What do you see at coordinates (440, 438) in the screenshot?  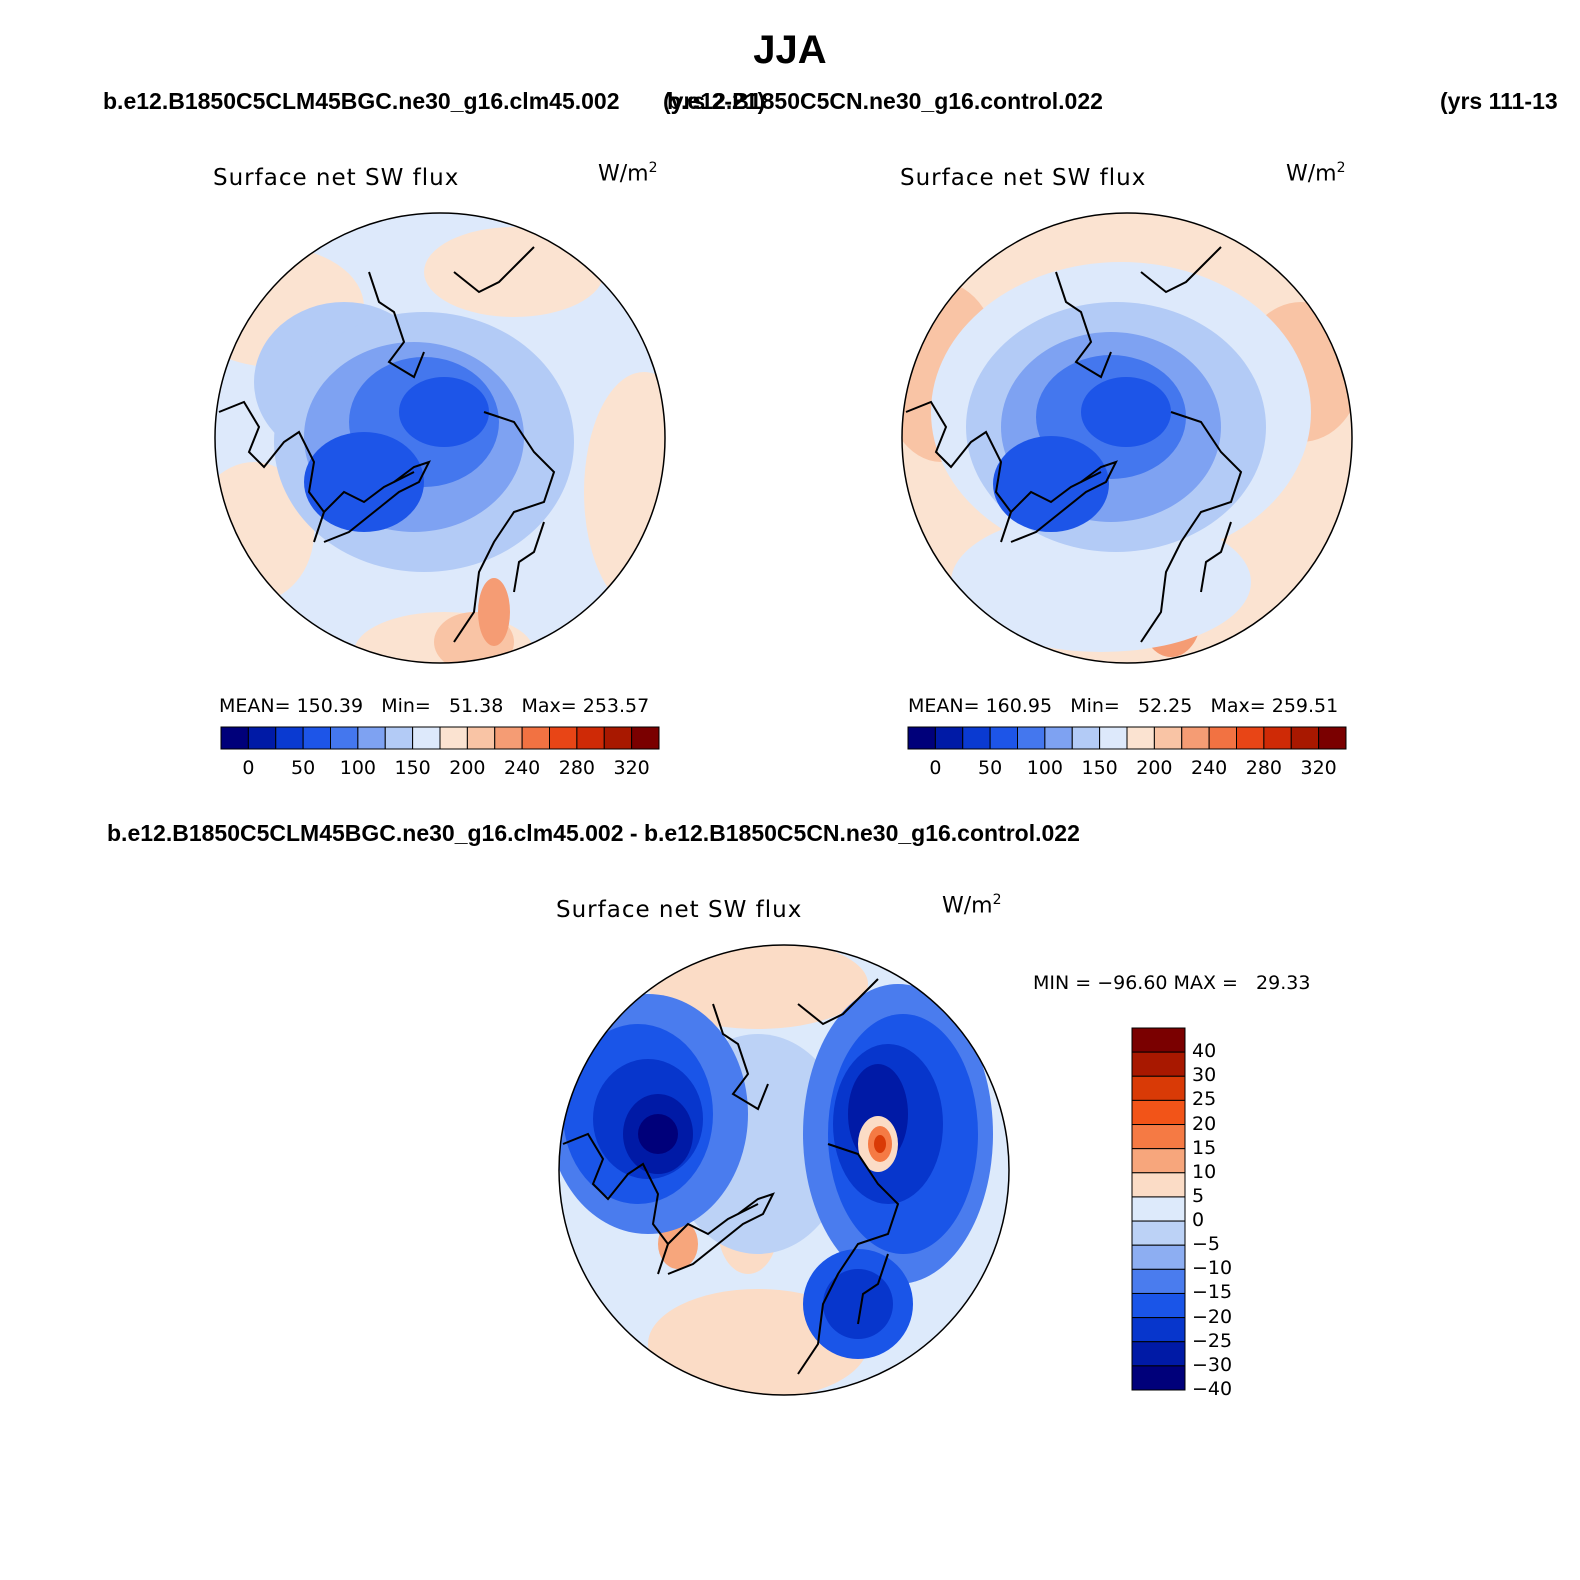 I see `panel1-polar-map` at bounding box center [440, 438].